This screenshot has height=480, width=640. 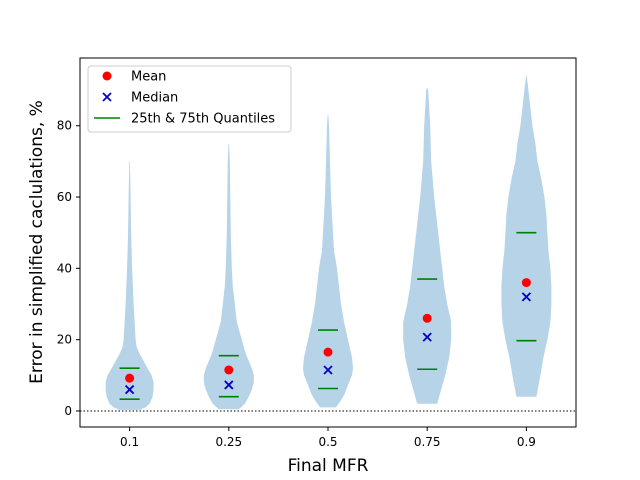 What do you see at coordinates (229, 370) in the screenshot?
I see `mean-marker-0.25` at bounding box center [229, 370].